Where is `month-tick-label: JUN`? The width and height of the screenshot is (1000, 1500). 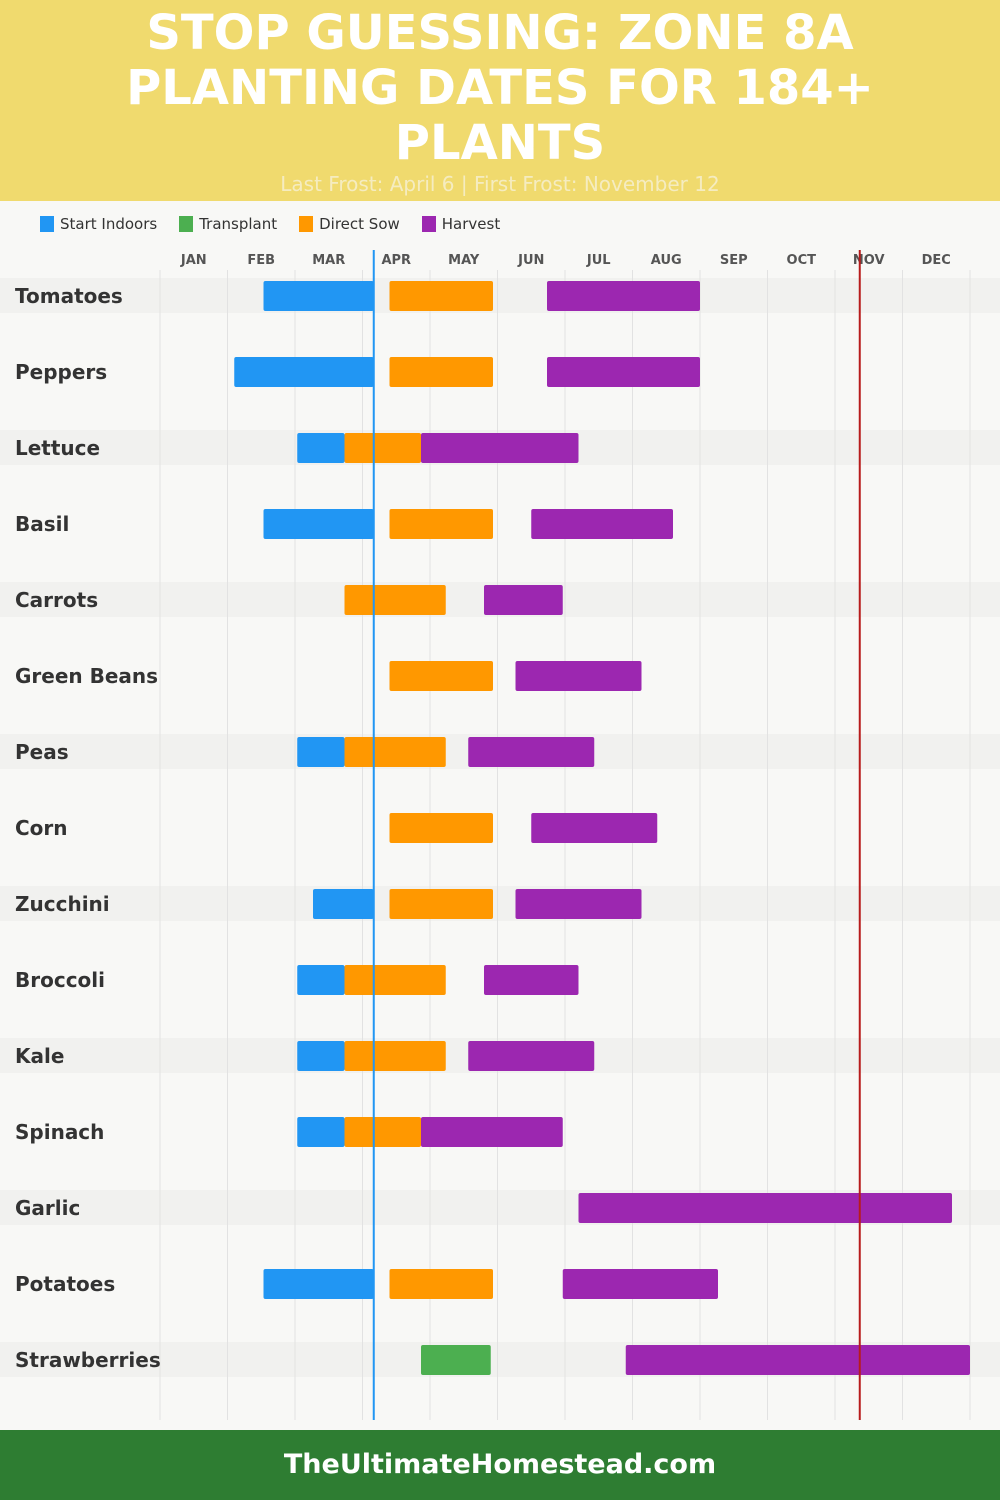
month-tick-label: JUN is located at coordinates (530, 260).